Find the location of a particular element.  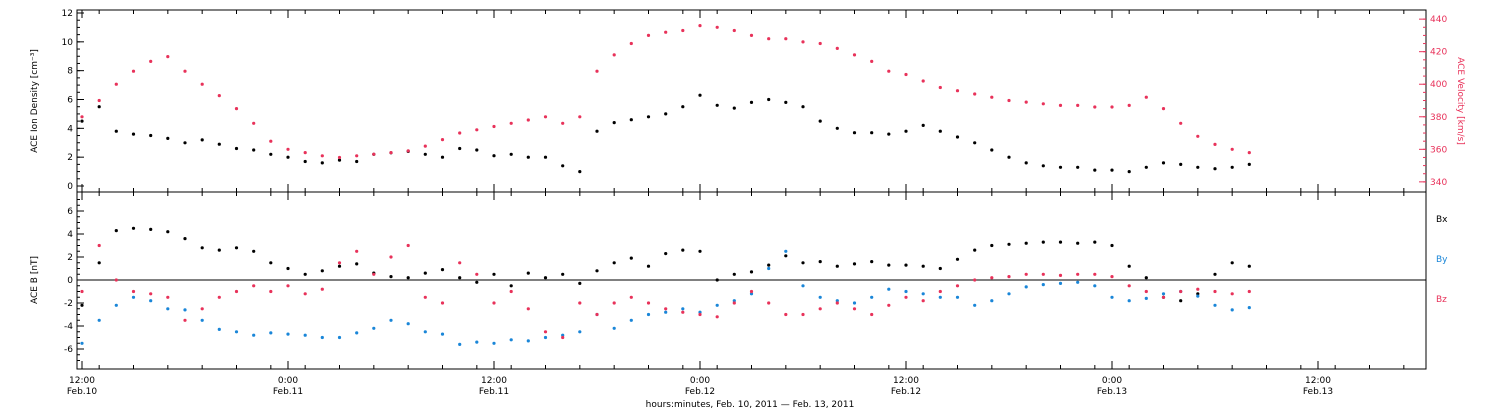

x-tick-time: 12:00 is located at coordinates (1318, 381).